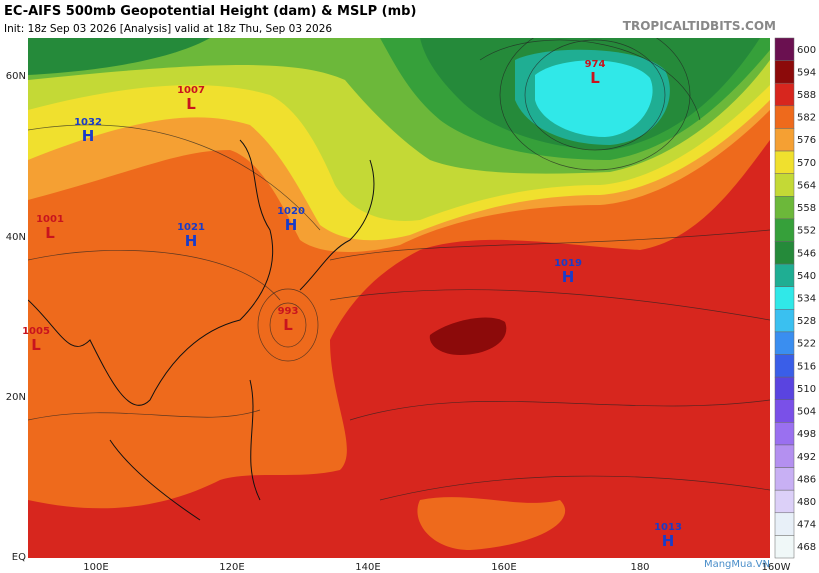  I want to click on center-pressure: 1005, so click(36, 331).